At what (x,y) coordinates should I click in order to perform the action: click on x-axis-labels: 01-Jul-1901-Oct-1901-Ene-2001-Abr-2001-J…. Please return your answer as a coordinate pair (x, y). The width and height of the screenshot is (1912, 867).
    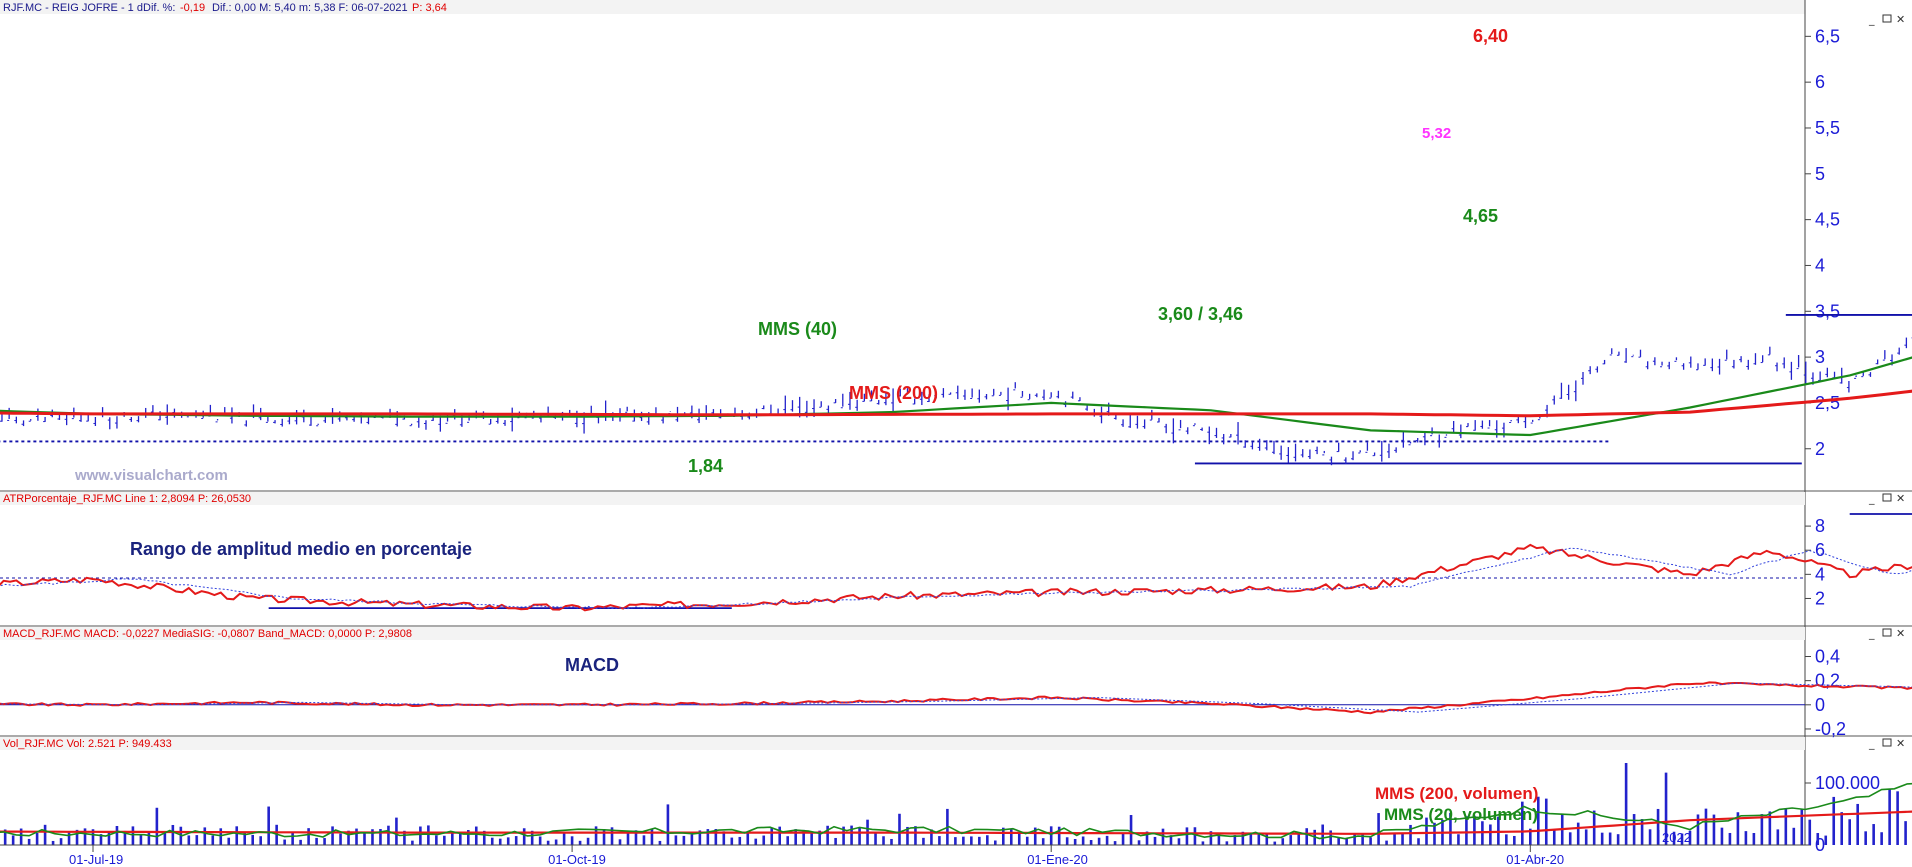
    Looking at the image, I should click on (902, 848).